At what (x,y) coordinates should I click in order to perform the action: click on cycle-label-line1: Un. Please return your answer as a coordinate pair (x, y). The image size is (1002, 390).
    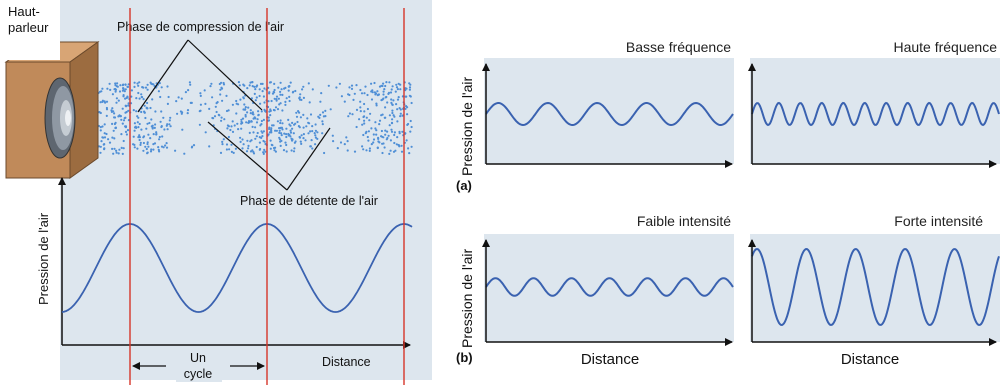
    Looking at the image, I should click on (198, 358).